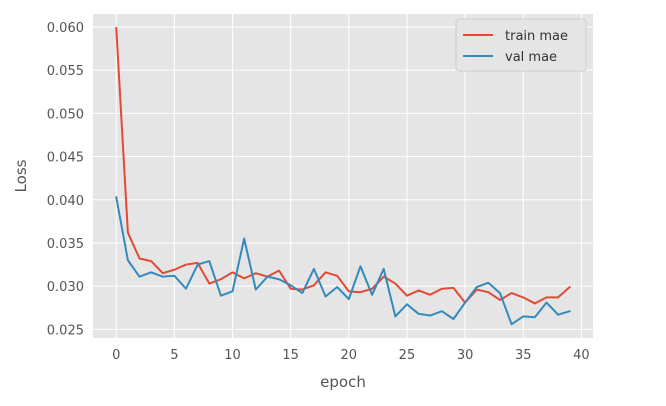 The height and width of the screenshot is (406, 666). What do you see at coordinates (581, 355) in the screenshot?
I see `x-tick-label: 40` at bounding box center [581, 355].